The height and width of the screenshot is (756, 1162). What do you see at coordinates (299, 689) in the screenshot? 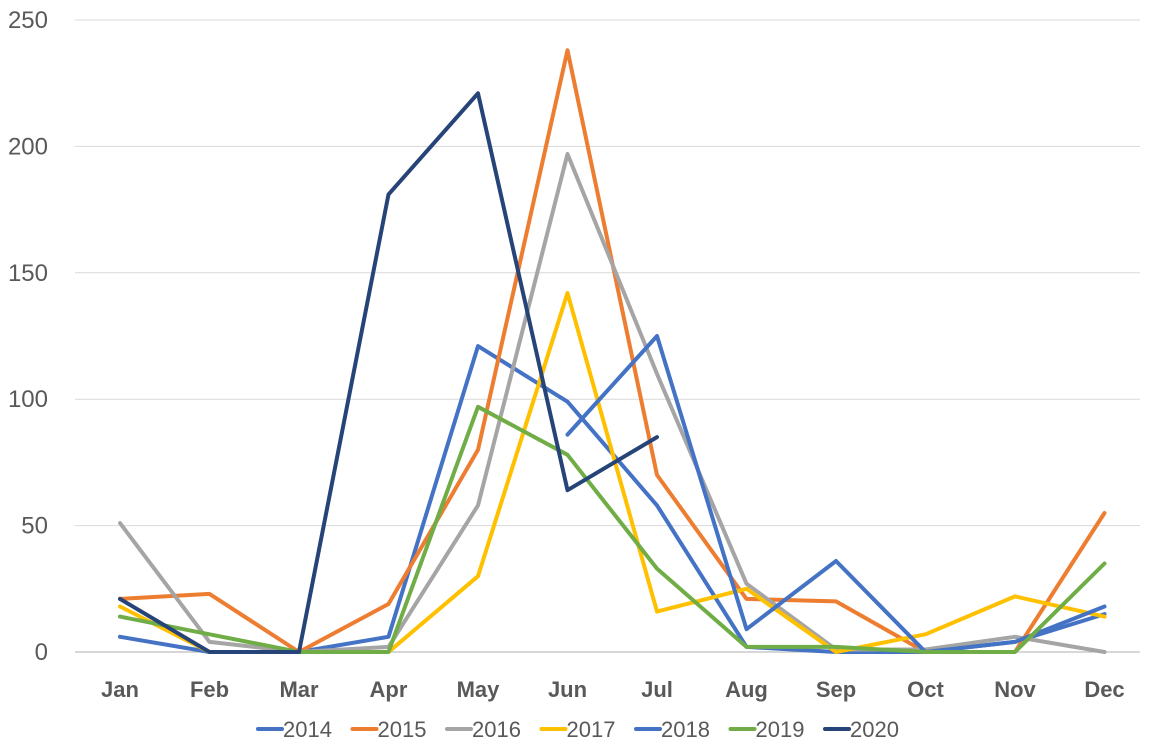
I see `x-tick-label: Mar` at bounding box center [299, 689].